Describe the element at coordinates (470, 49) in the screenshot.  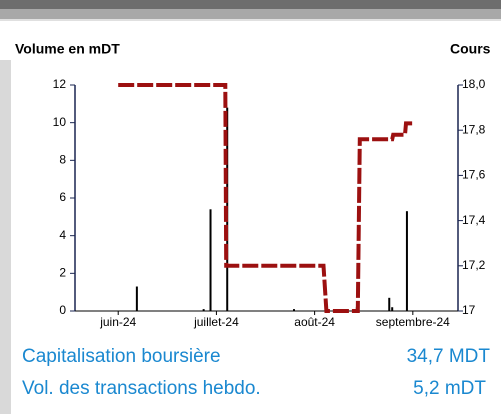
I see `y2-axis-title: Cours` at that location.